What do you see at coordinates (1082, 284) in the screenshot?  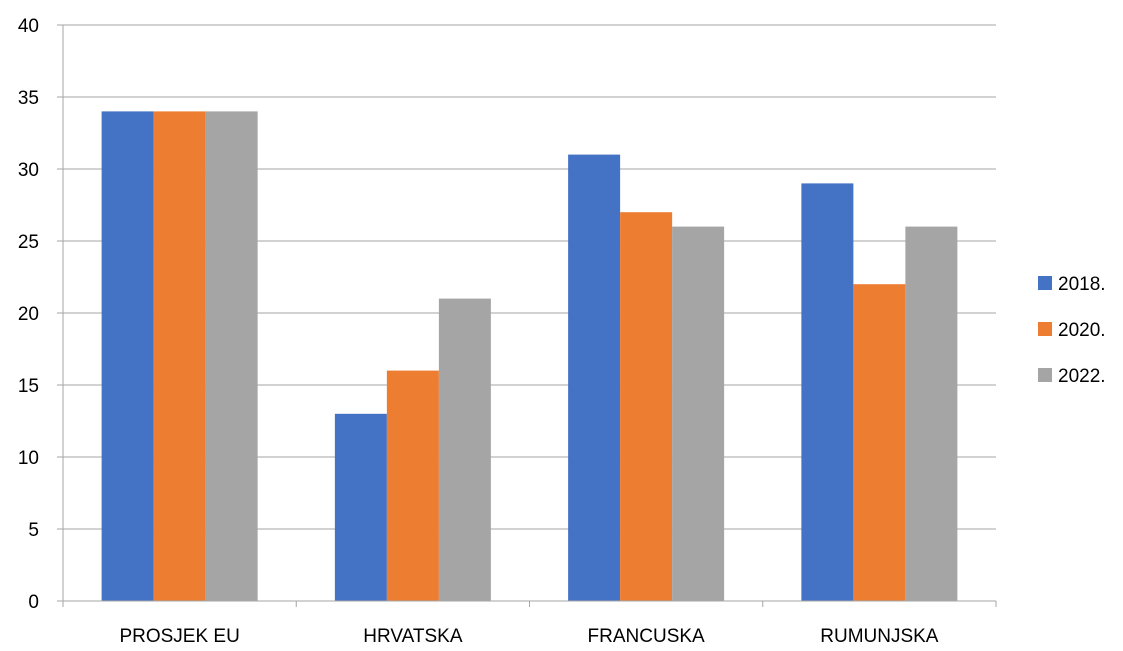 I see `legend-label: 2018.` at bounding box center [1082, 284].